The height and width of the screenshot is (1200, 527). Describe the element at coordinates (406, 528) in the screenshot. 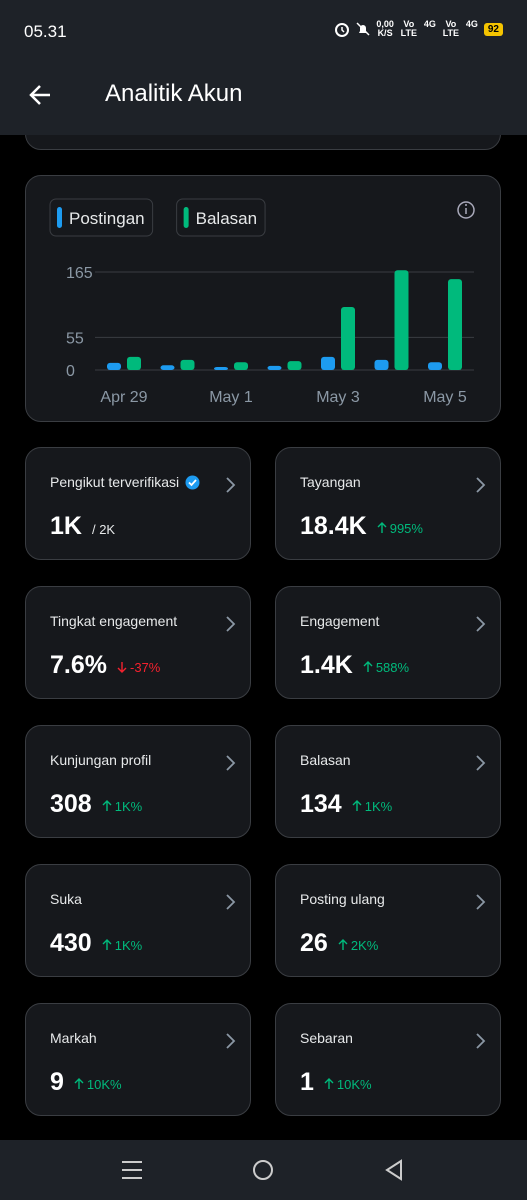

I see `change-text: 995%` at that location.